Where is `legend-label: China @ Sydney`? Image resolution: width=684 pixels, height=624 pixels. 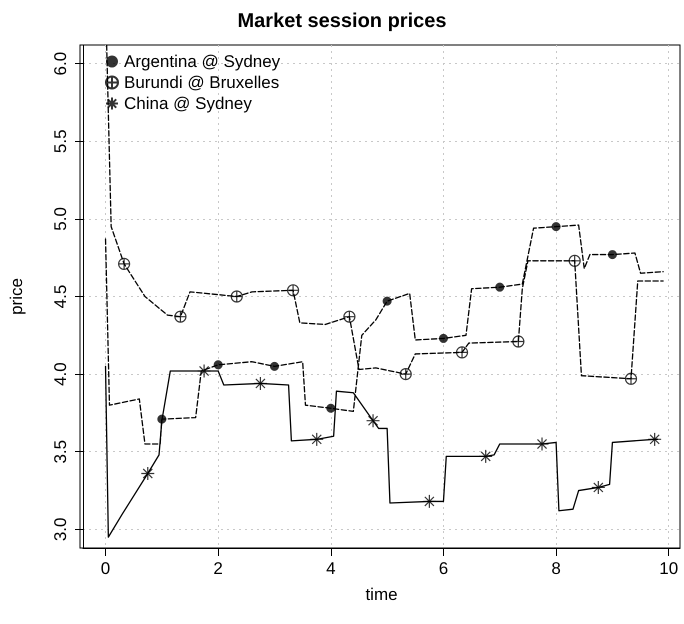 legend-label: China @ Sydney is located at coordinates (188, 103).